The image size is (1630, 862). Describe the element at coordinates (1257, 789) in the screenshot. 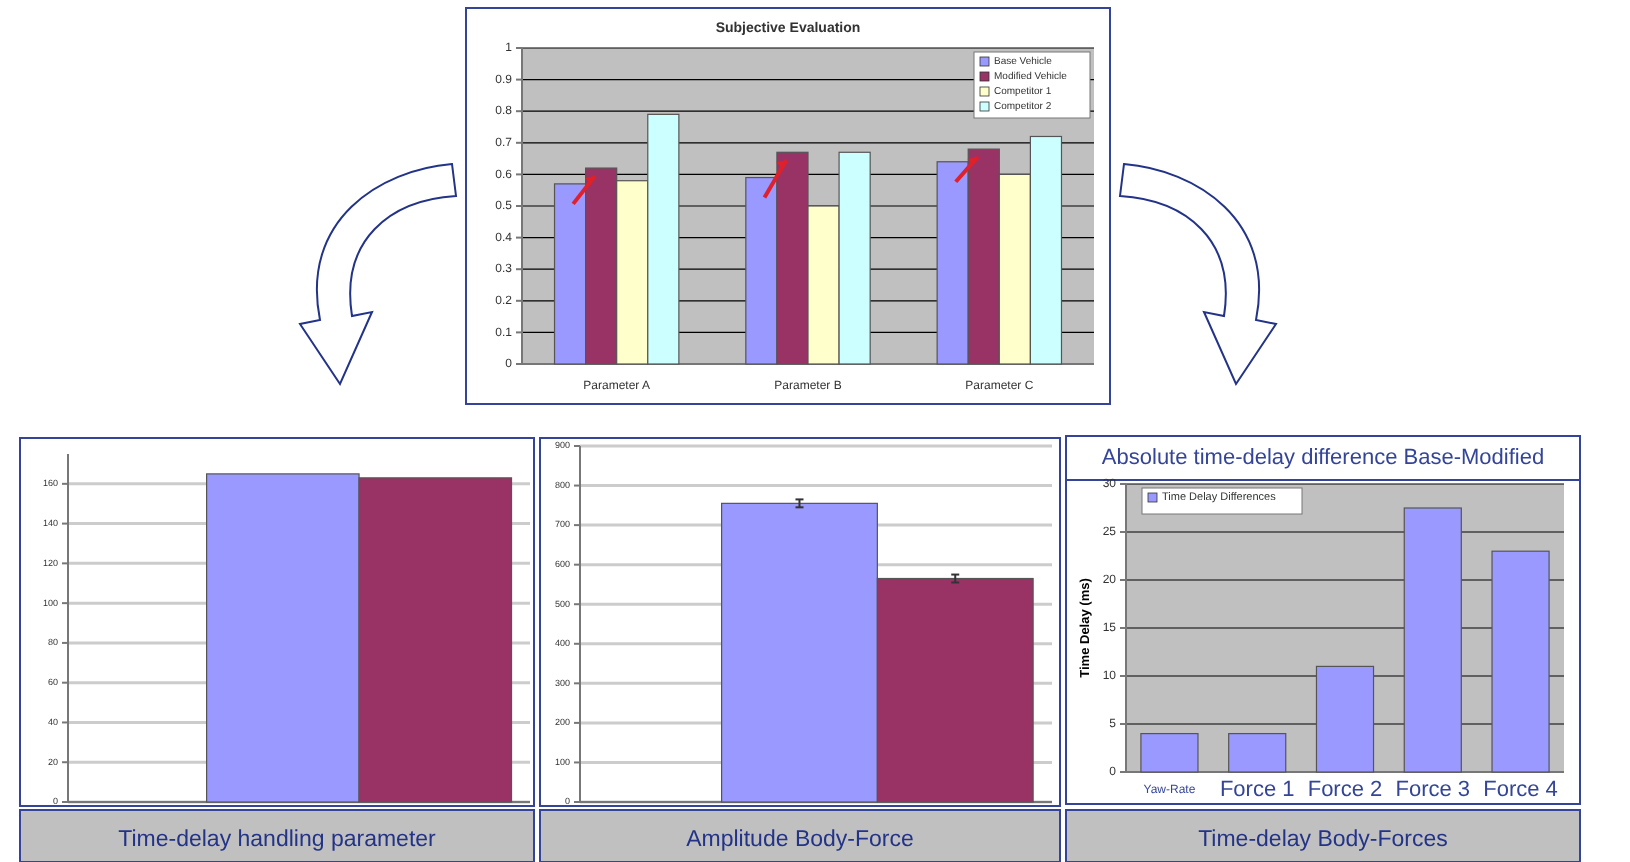

I see `x-tick-label: Force 1` at that location.